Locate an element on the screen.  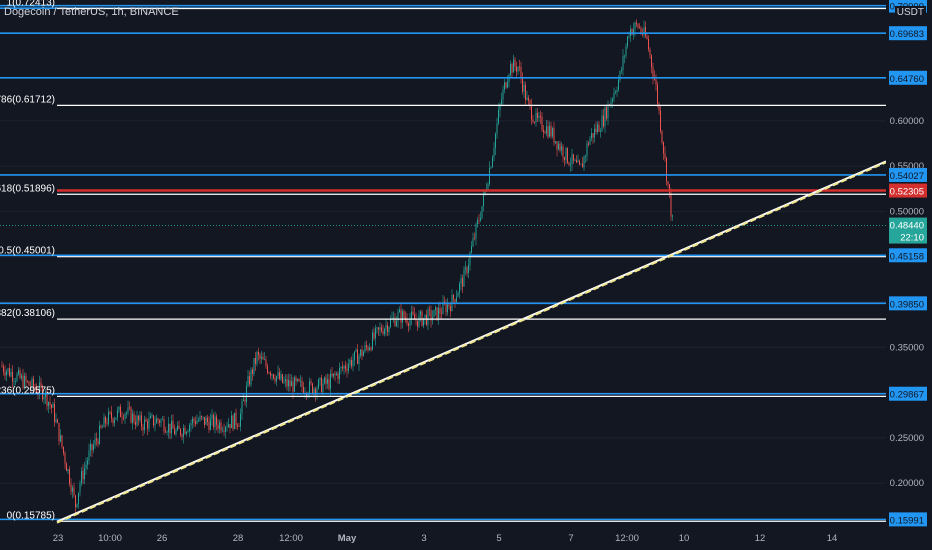
countdown-label: 22:10 is located at coordinates (912, 238).